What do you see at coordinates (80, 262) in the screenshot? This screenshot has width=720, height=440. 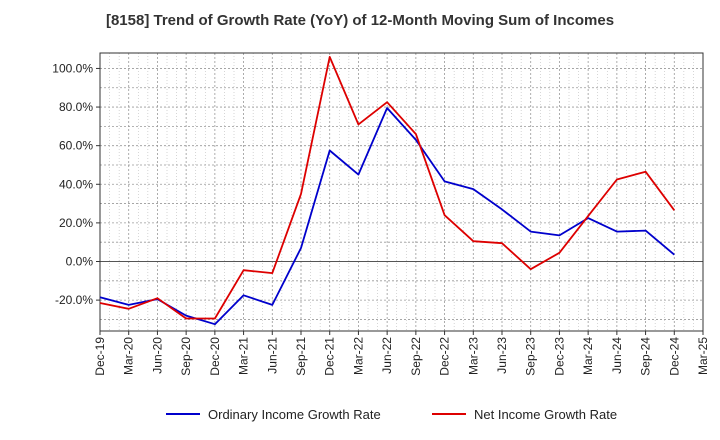 I see `y-tick-label: 0.0%` at bounding box center [80, 262].